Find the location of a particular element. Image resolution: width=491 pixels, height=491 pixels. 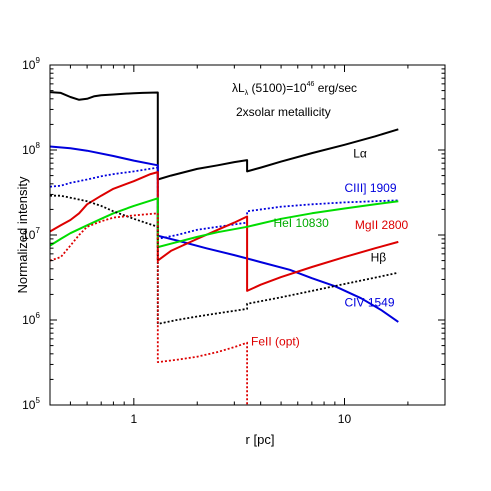

y-axis-label: Normalized intensity is located at coordinates (22, 235).